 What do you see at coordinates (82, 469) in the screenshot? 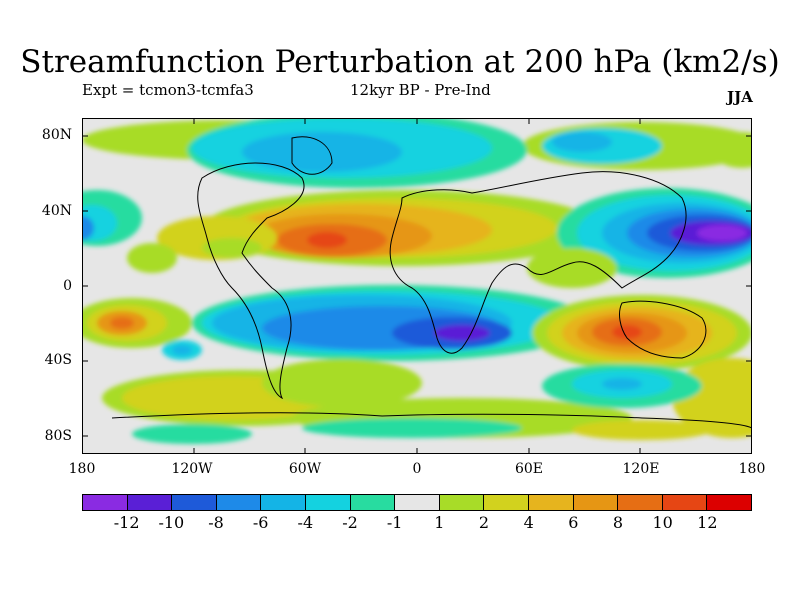
I see `lon-label-180w: 180` at bounding box center [82, 469].